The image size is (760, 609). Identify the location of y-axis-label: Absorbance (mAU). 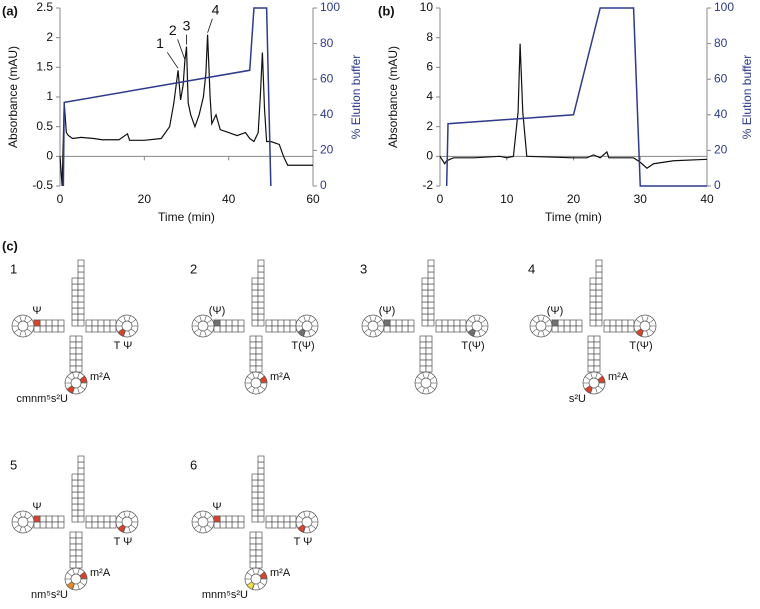
(13, 97).